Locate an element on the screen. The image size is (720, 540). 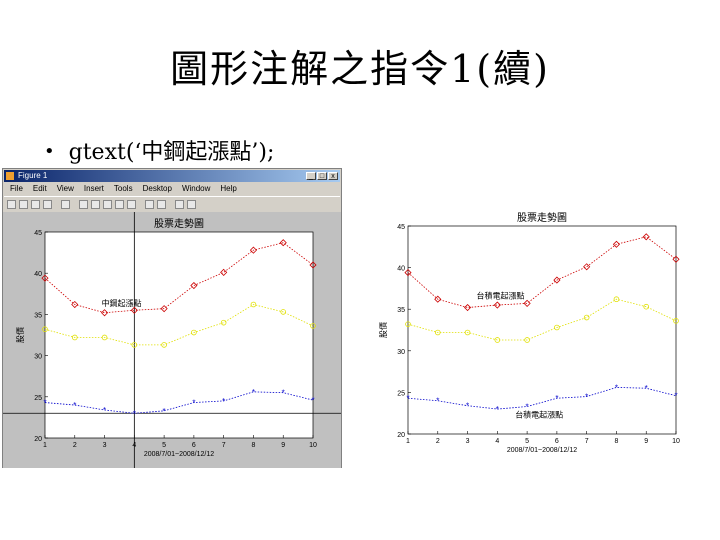
x-tick-label: 3 is located at coordinates (105, 445).